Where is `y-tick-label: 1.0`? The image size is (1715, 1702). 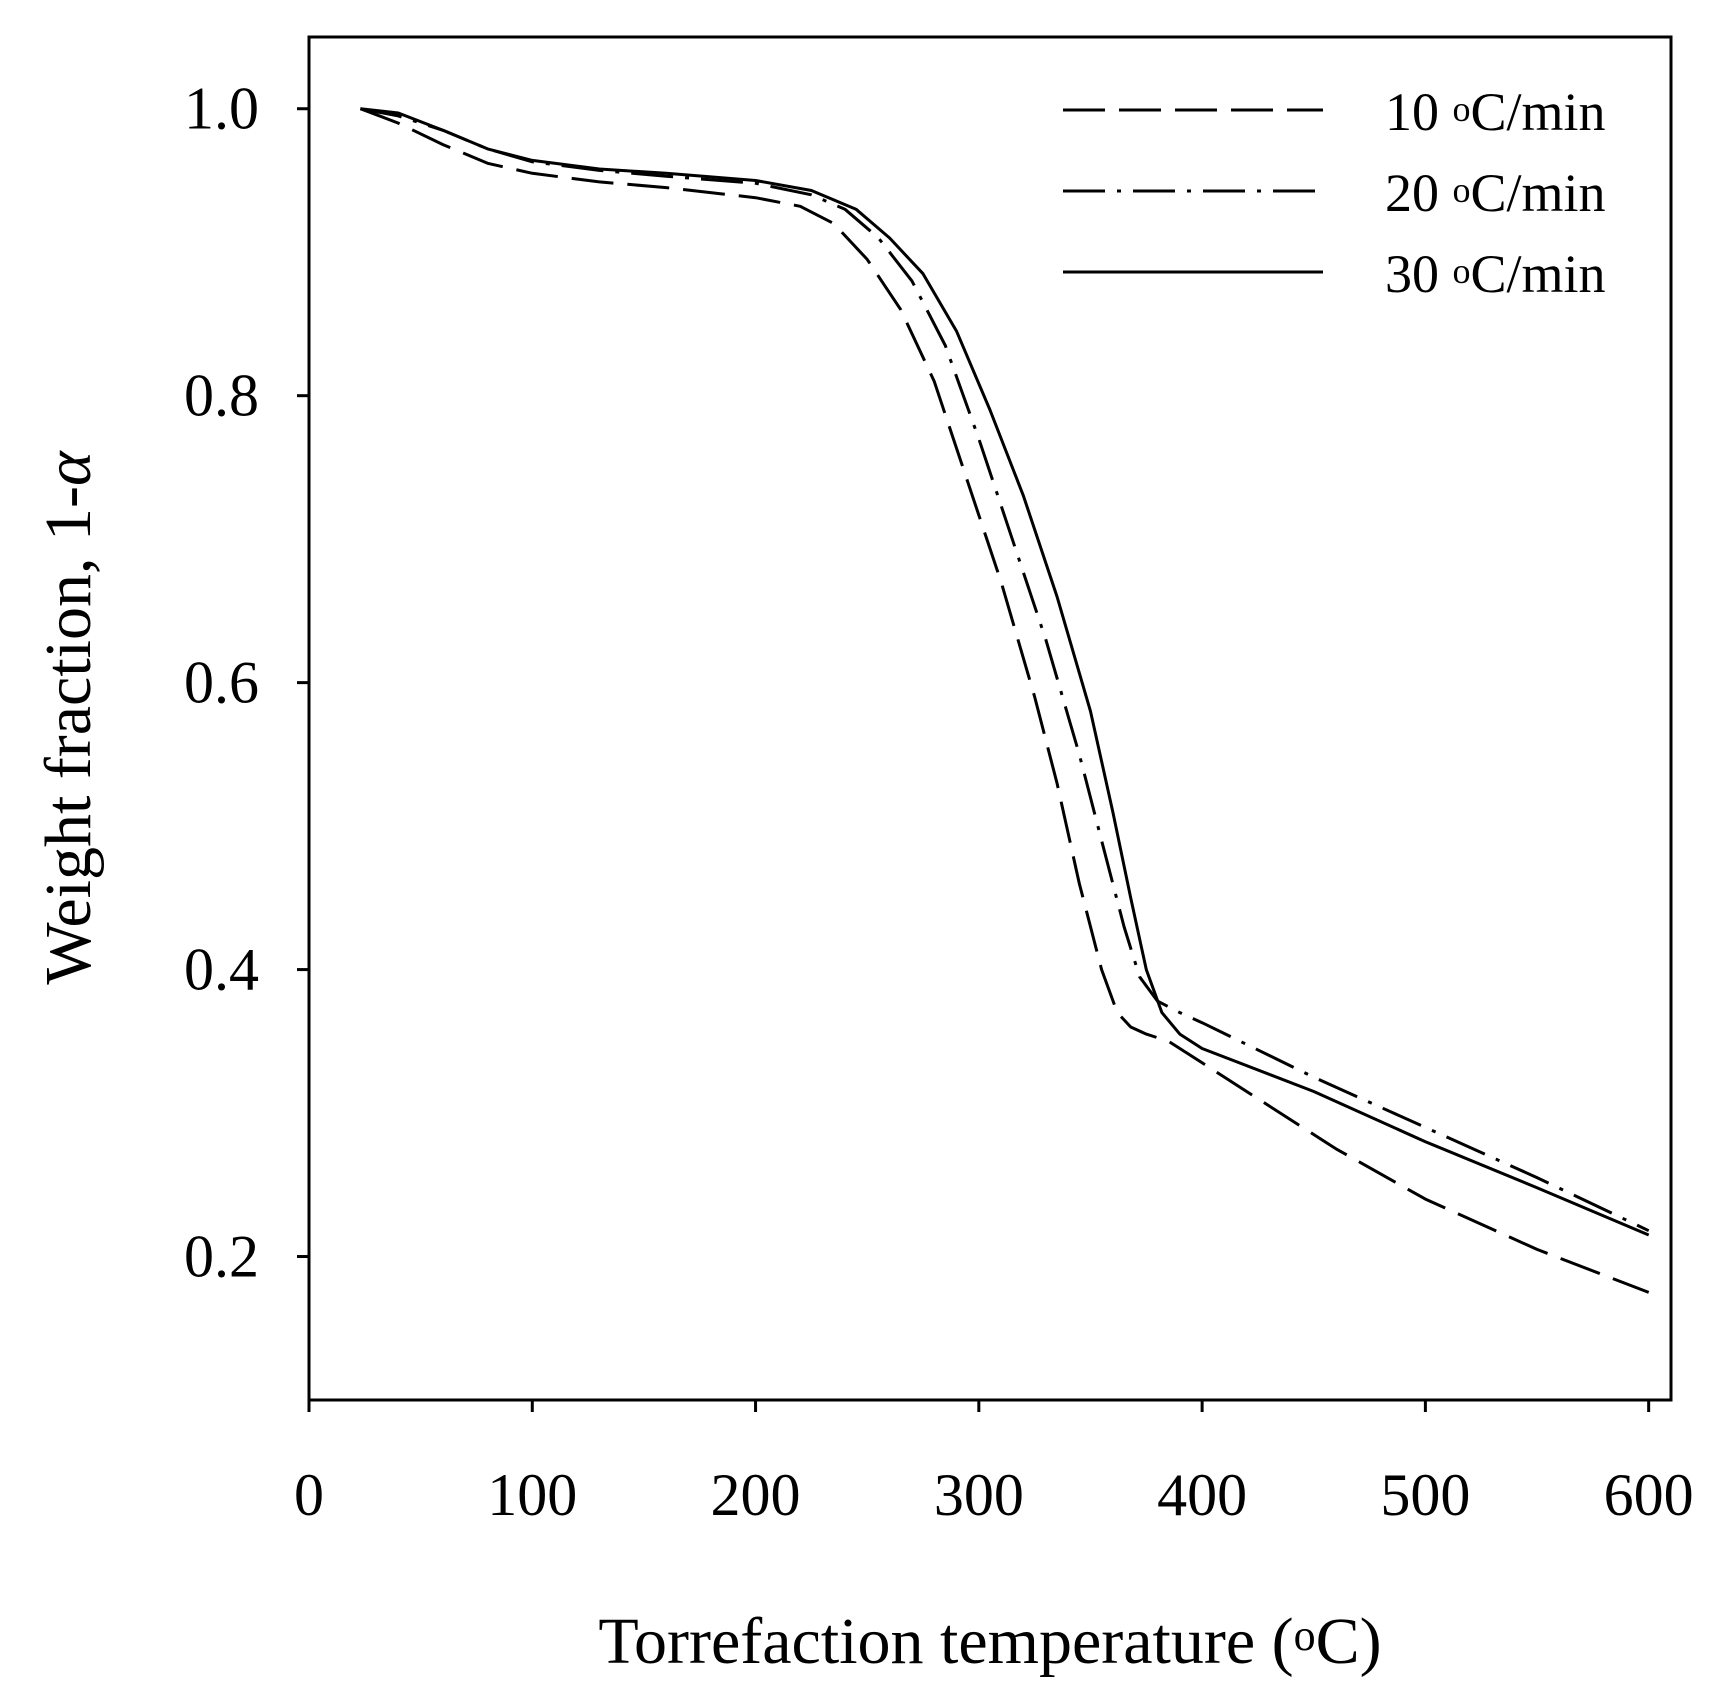 y-tick-label: 1.0 is located at coordinates (221, 109).